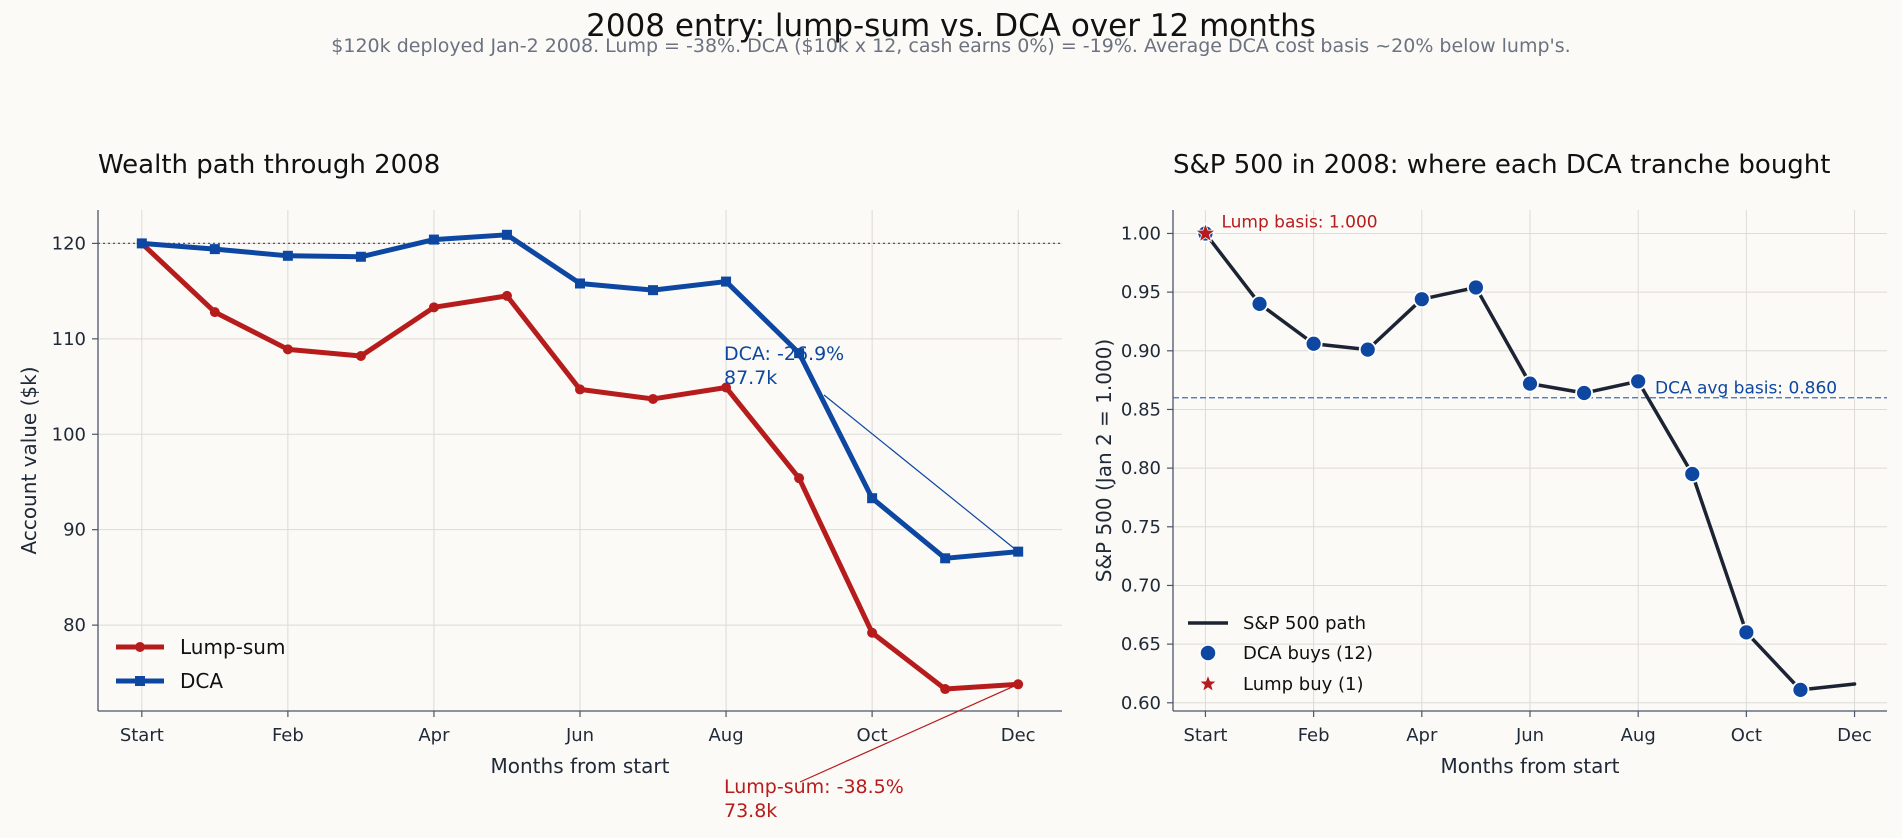 This screenshot has width=1902, height=838. Describe the element at coordinates (1746, 735) in the screenshot. I see `right-chart-x-tick-label: Oct` at that location.